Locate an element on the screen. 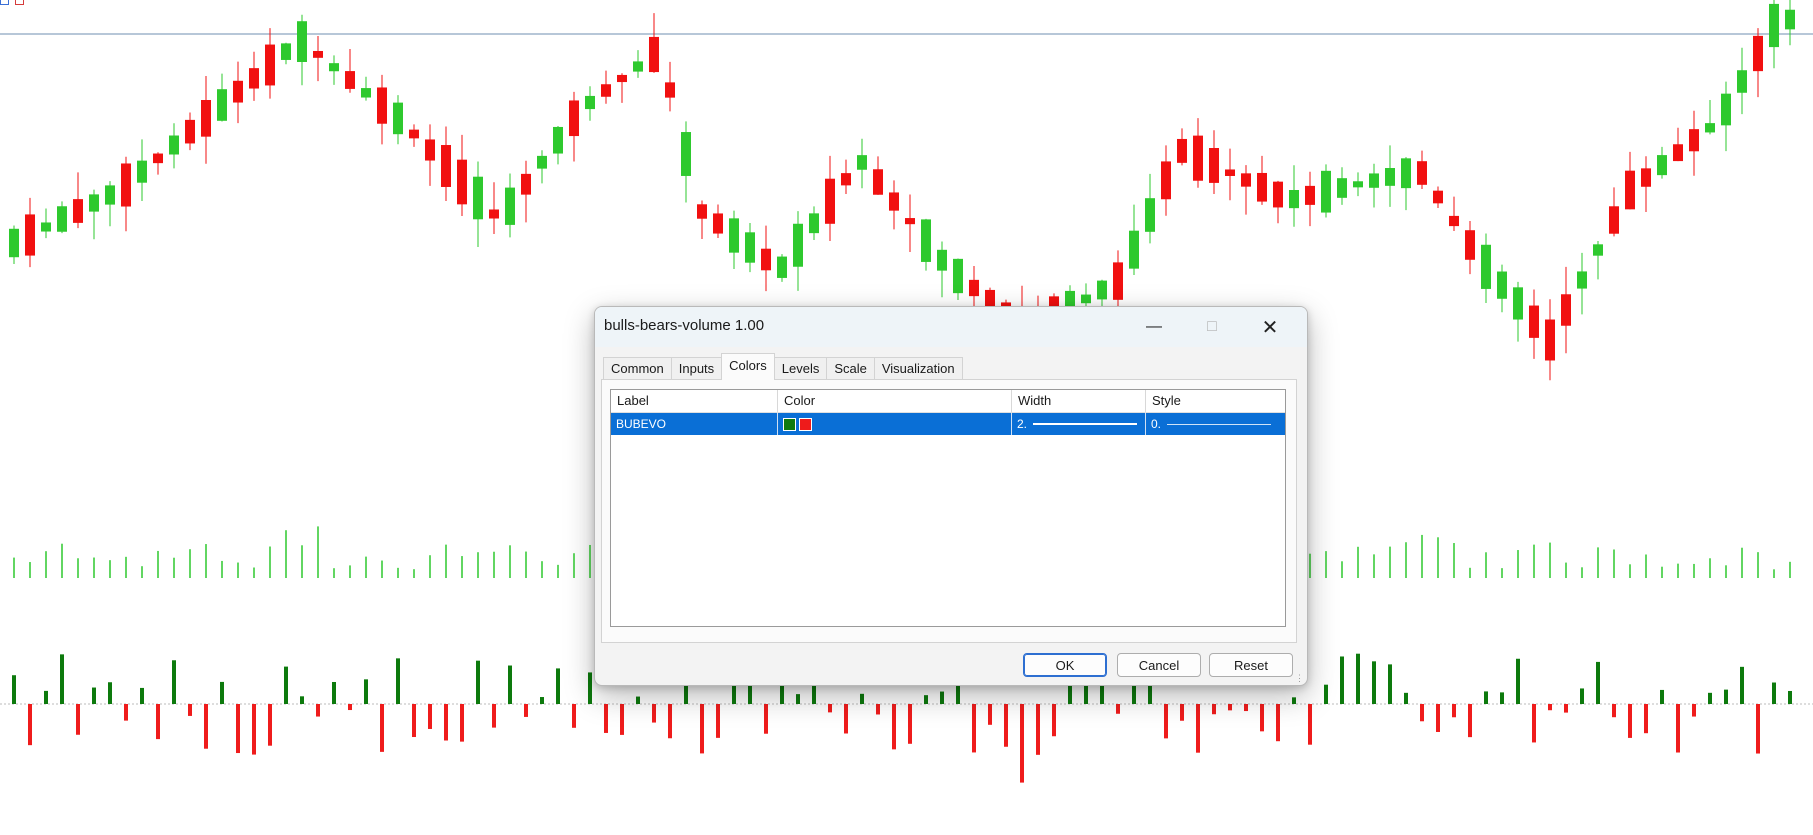 This screenshot has height=835, width=1813. ok-button: OK is located at coordinates (1065, 665).